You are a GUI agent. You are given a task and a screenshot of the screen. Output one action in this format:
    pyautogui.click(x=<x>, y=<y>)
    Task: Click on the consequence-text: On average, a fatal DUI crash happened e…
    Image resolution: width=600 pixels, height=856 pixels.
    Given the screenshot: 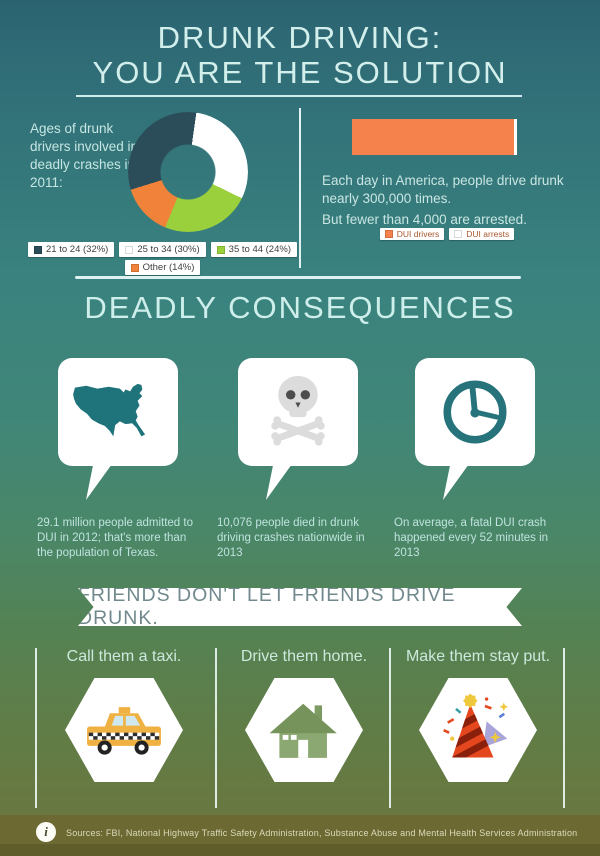 What is the action you would take?
    pyautogui.click(x=471, y=538)
    